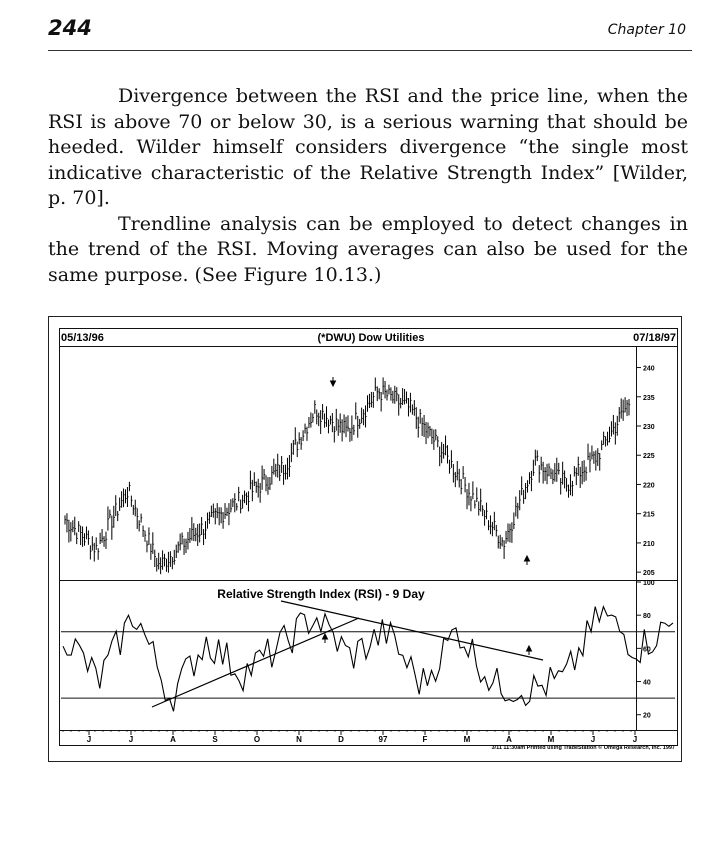 The height and width of the screenshot is (863, 725). Describe the element at coordinates (649, 485) in the screenshot. I see `price-tick-label: 220` at that location.